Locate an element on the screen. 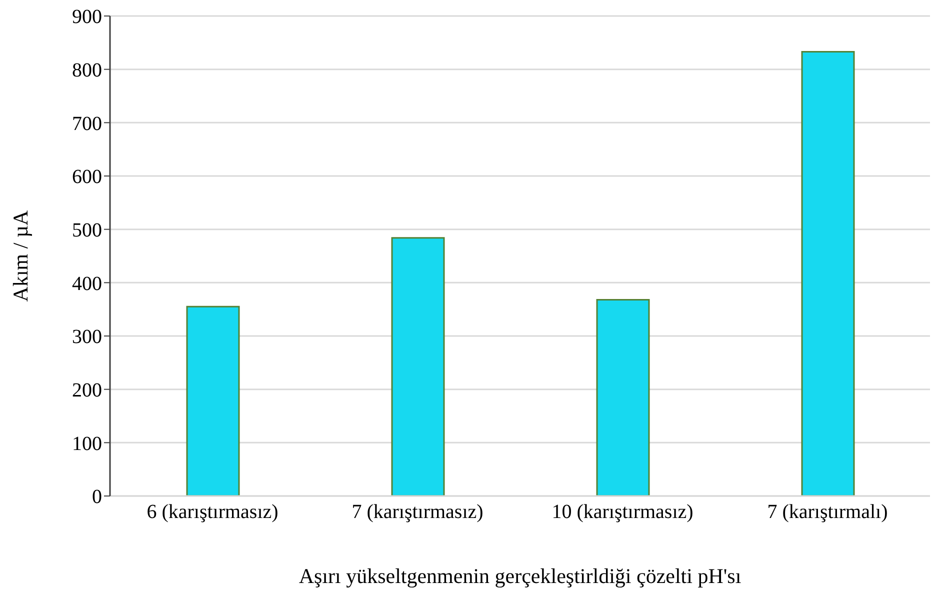 The width and height of the screenshot is (940, 601). y-tick-label: 400 is located at coordinates (87, 283).